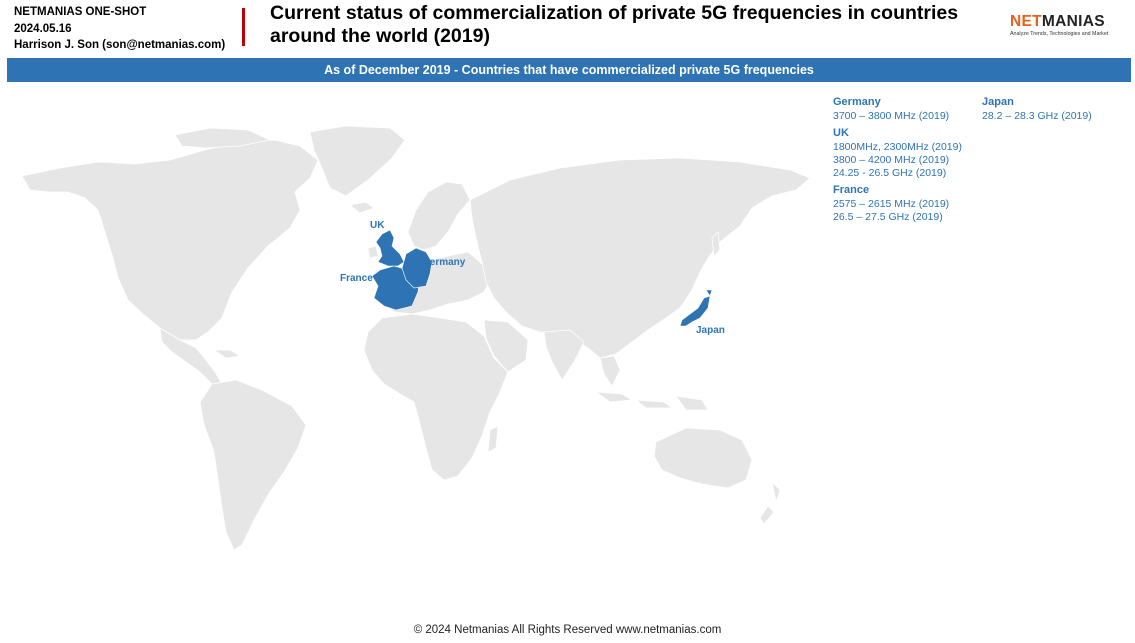 The image size is (1135, 643). I want to click on asia-landmass, so click(640, 258).